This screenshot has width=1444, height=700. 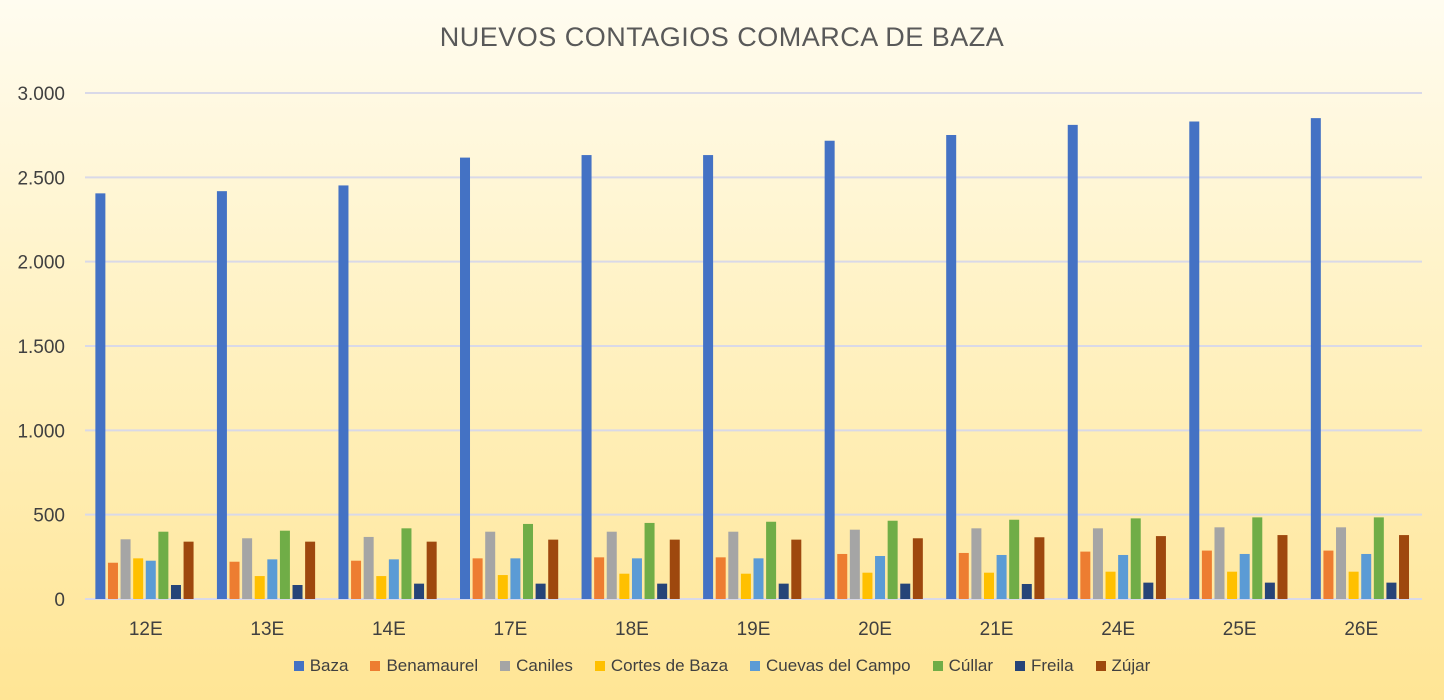 What do you see at coordinates (1131, 665) in the screenshot?
I see `legend-label: Zújar` at bounding box center [1131, 665].